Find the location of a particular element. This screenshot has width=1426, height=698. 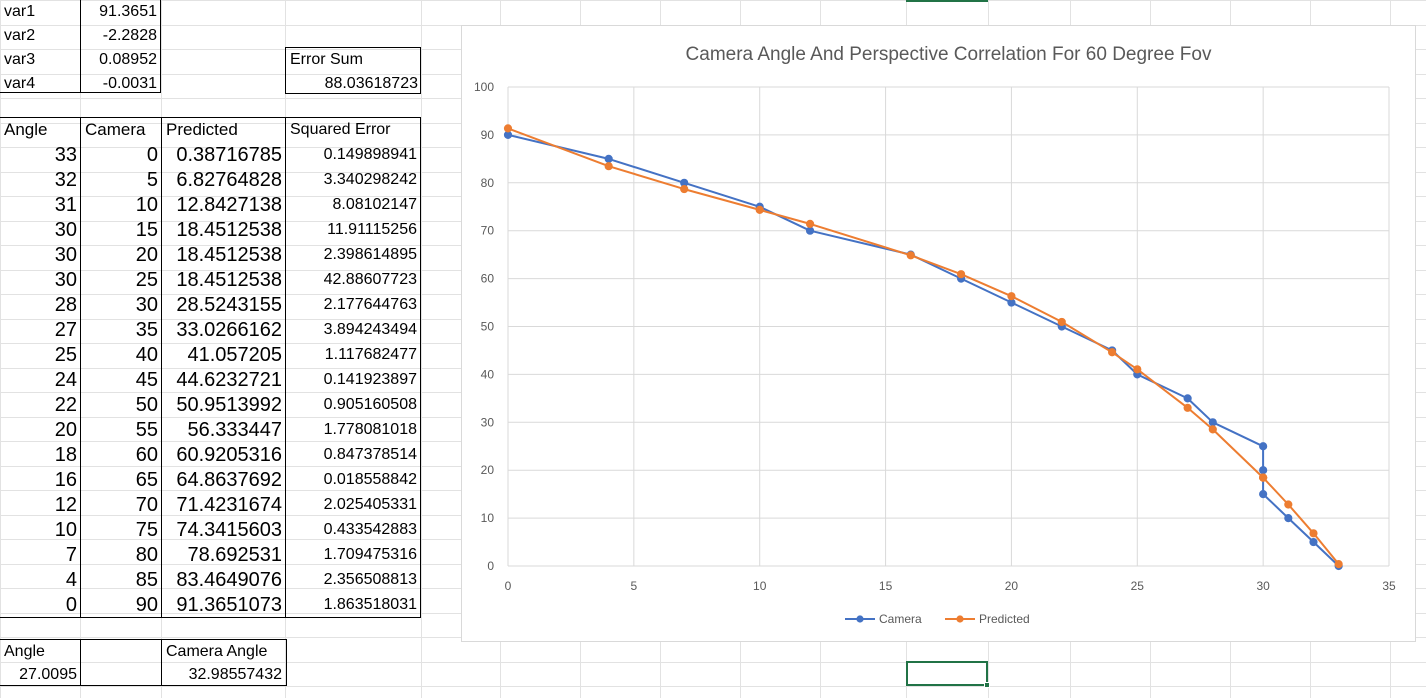

cell-squared-error: 1.863518031 is located at coordinates (370, 604).